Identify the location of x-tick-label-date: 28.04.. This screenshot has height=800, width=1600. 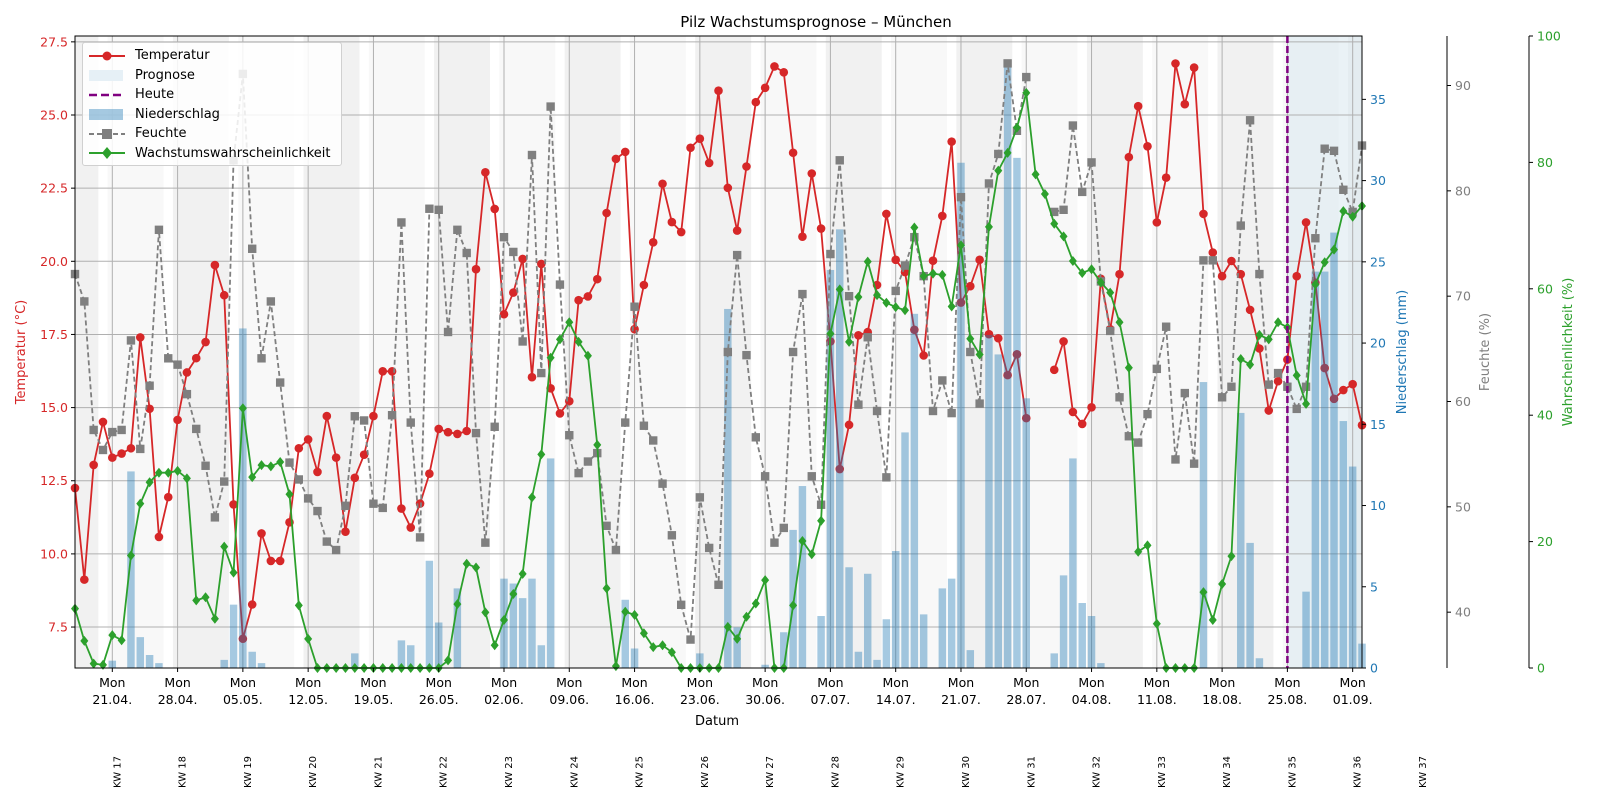
(178, 699).